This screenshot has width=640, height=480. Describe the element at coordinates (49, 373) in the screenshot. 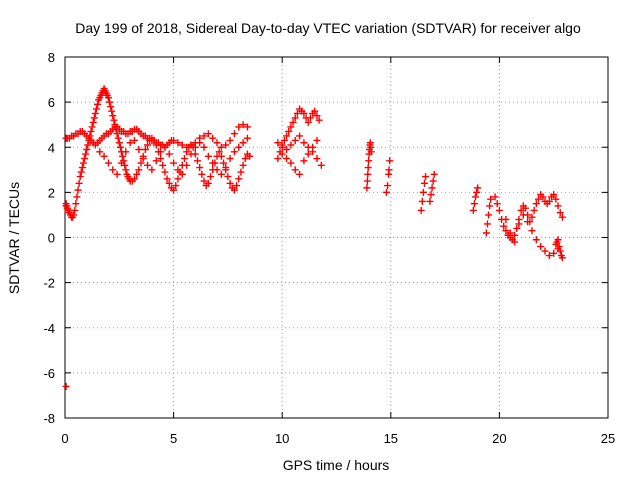

I see `y-tick-label: -6` at that location.